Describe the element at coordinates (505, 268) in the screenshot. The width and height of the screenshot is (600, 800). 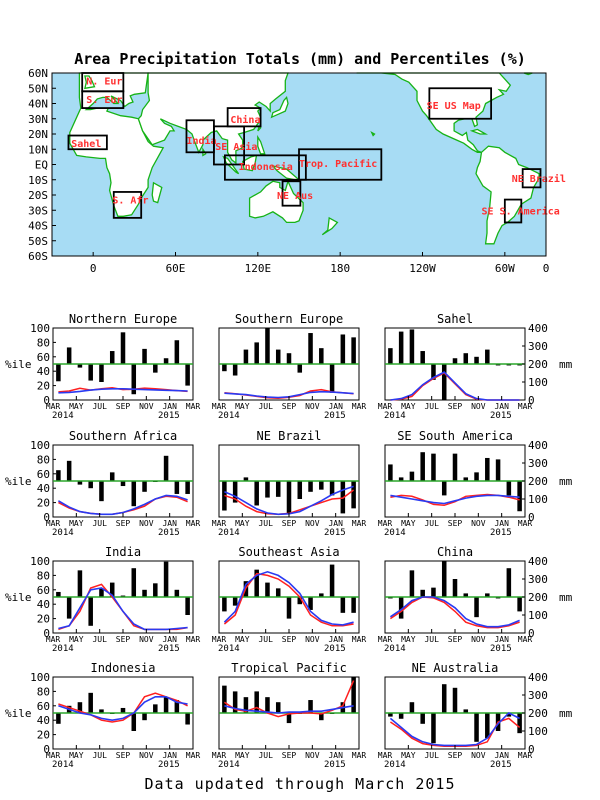
I see `lon-tick-label: 60W` at that location.